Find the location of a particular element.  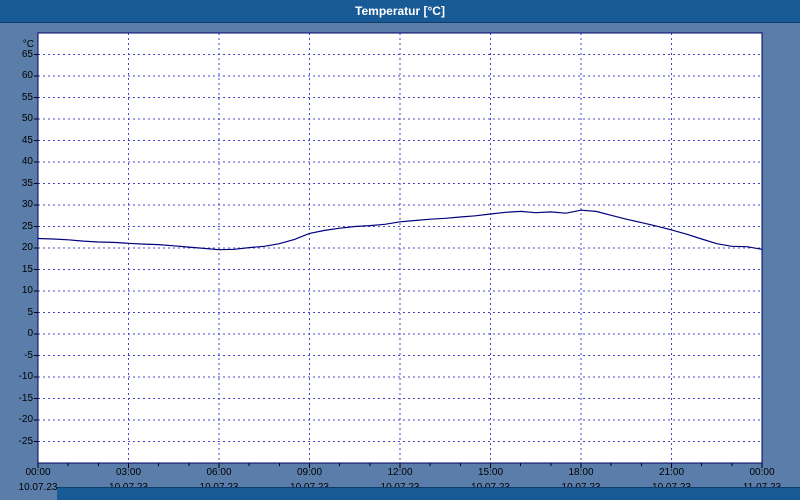

bottom-scrollbar is located at coordinates (428, 493).